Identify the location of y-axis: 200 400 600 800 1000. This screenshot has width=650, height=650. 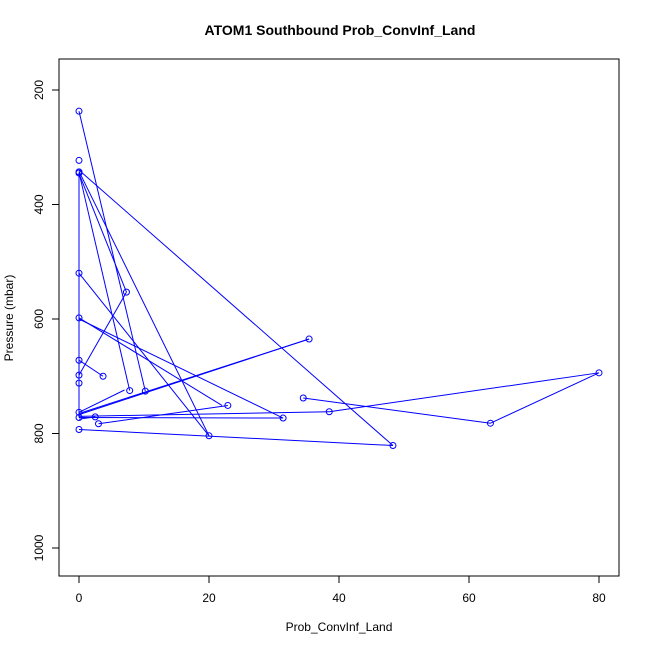
(46, 320).